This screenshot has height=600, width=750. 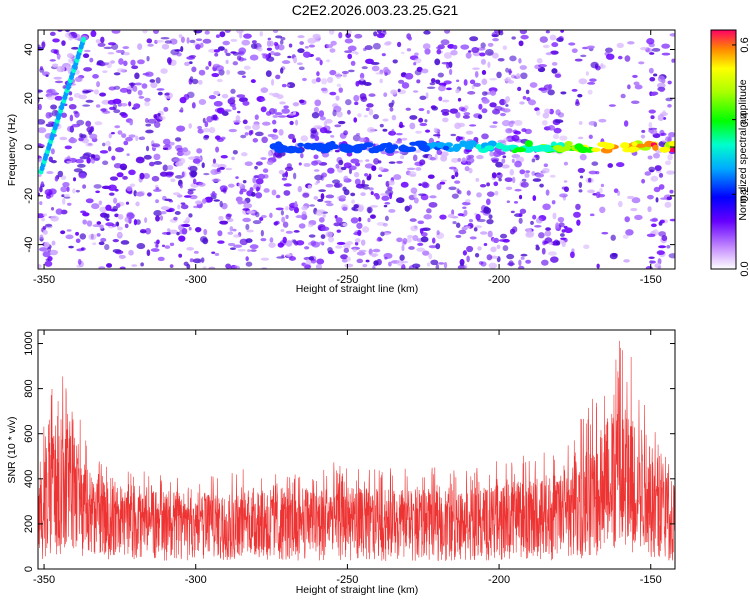 What do you see at coordinates (29, 49) in the screenshot?
I see `y-tick-label: 40` at bounding box center [29, 49].